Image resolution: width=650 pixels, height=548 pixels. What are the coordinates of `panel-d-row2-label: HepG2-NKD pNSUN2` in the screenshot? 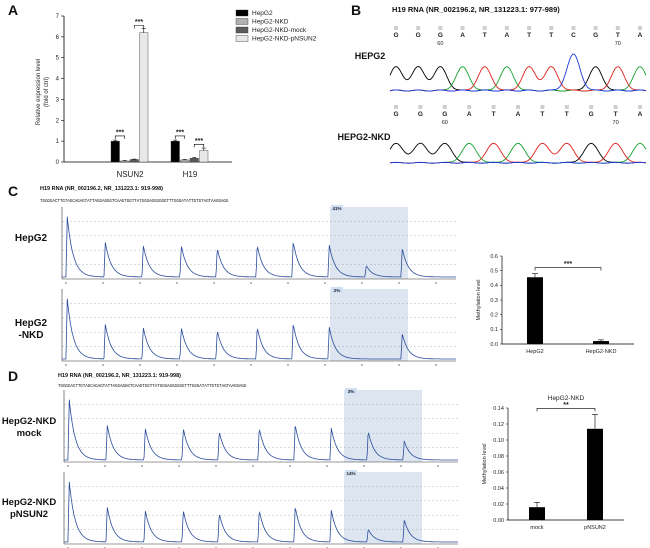 It's located at (29, 508).